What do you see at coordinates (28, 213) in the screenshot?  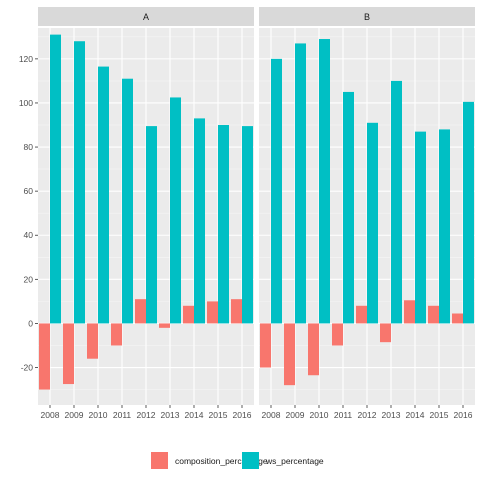 I see `y-axis: -20 0 20 40 60 80 100 120` at bounding box center [28, 213].